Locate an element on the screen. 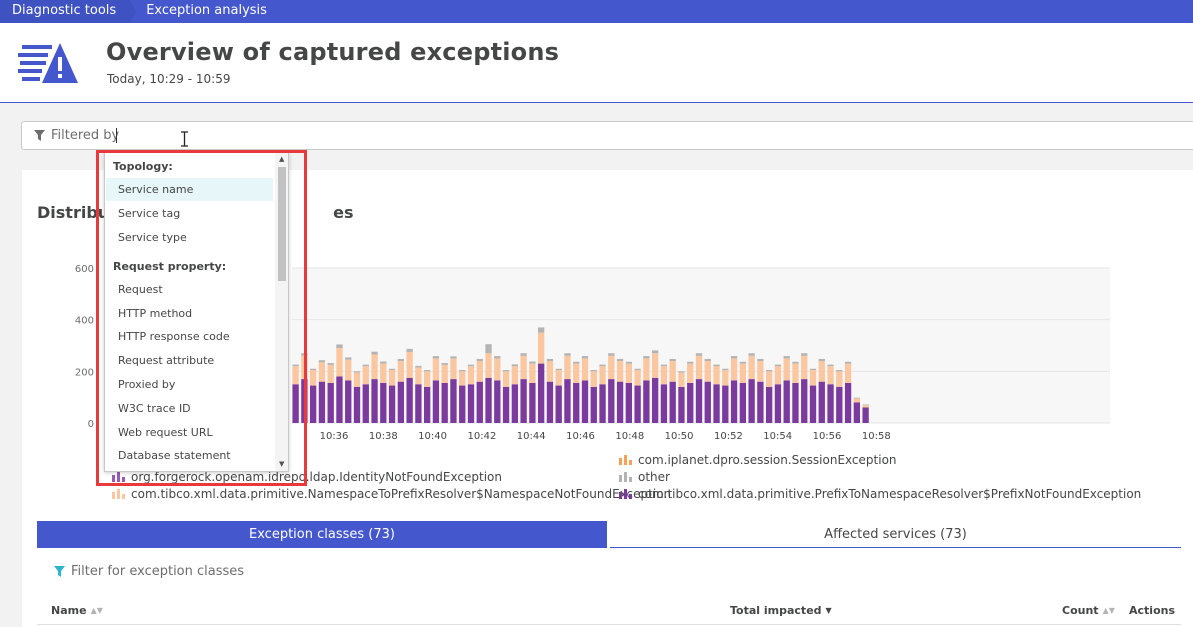 The height and width of the screenshot is (627, 1193). sort-desc-icon: ▼ is located at coordinates (828, 610).